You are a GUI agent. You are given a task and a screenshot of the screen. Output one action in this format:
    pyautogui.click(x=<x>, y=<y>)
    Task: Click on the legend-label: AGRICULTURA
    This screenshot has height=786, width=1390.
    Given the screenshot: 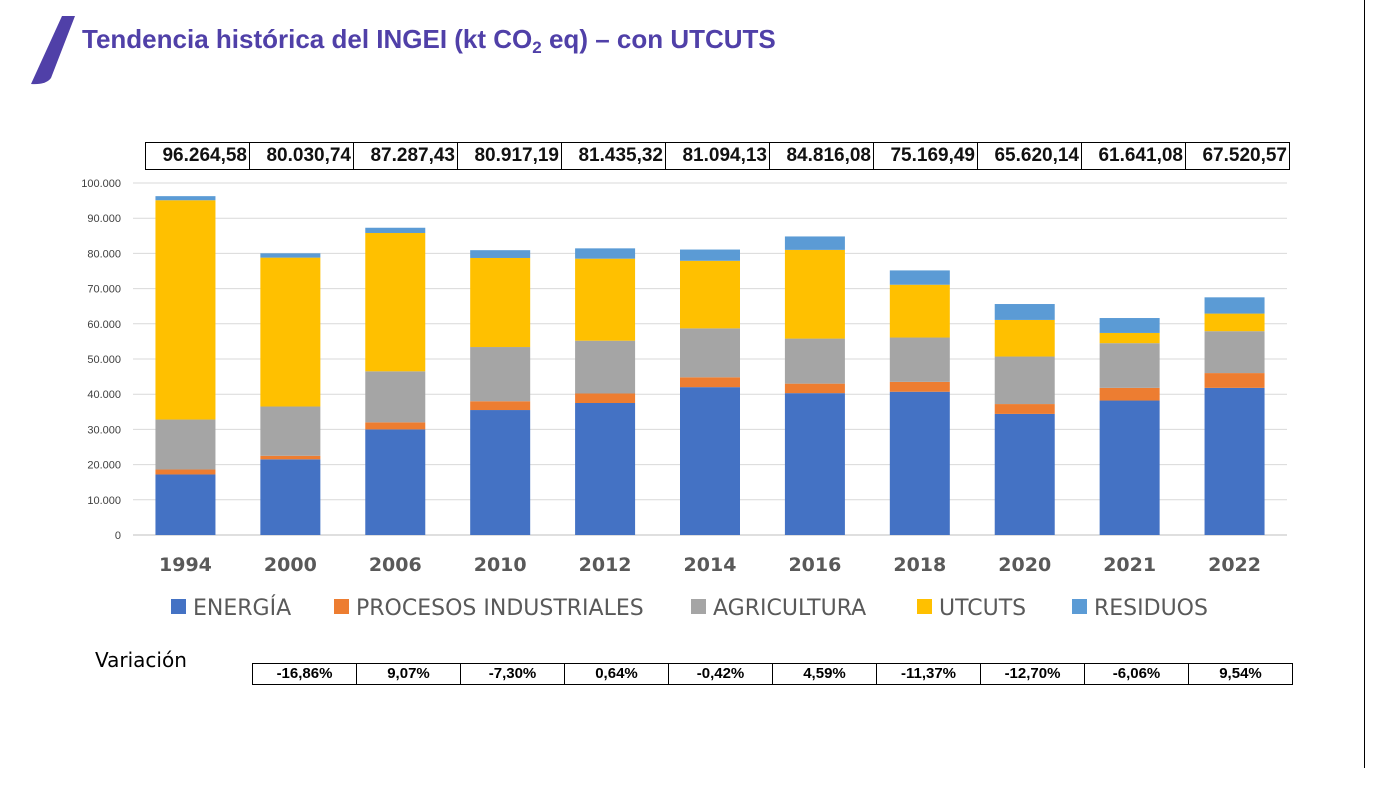 What is the action you would take?
    pyautogui.click(x=789, y=608)
    